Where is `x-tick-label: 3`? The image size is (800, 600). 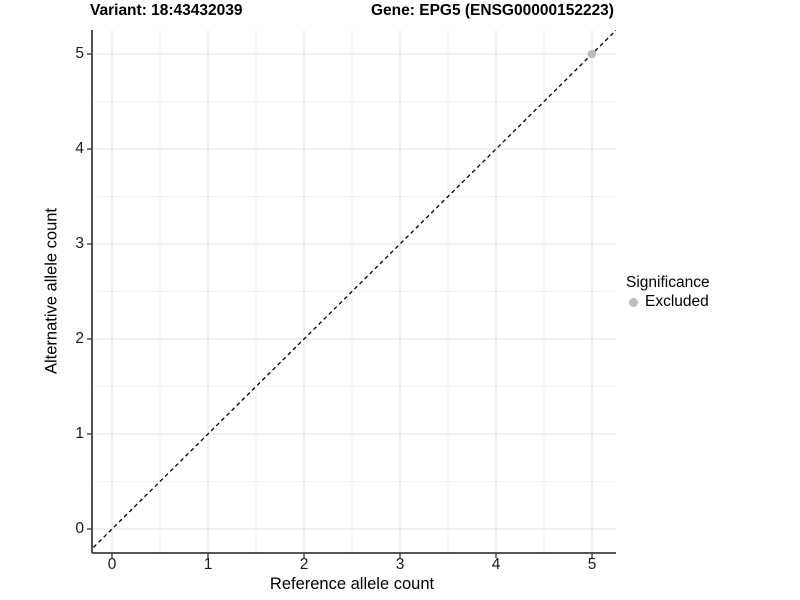
x-tick-label: 3 is located at coordinates (400, 564).